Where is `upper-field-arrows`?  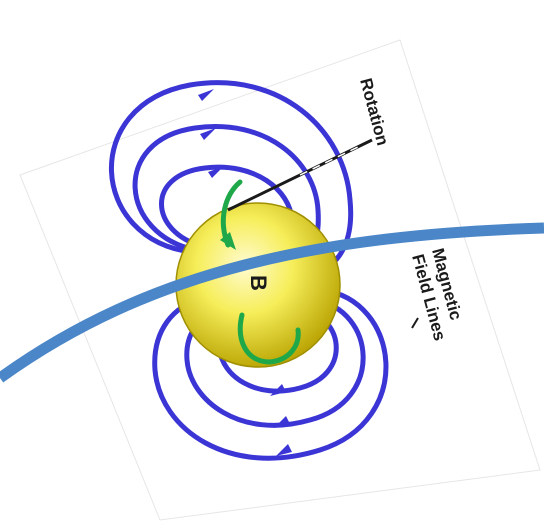
upper-field-arrows is located at coordinates (211, 133).